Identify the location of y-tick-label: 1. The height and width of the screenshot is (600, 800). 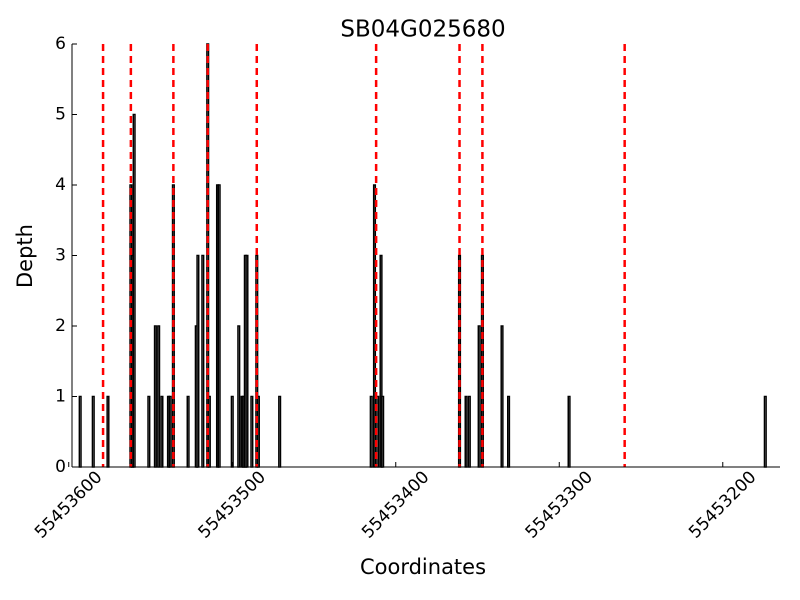
(60, 397).